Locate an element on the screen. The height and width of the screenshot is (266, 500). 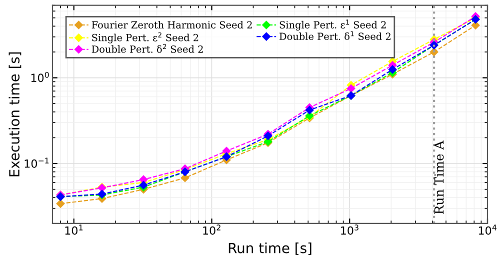
legend-label: Fourier Zeroth Harmonic Seed 2 is located at coordinates (172, 25).